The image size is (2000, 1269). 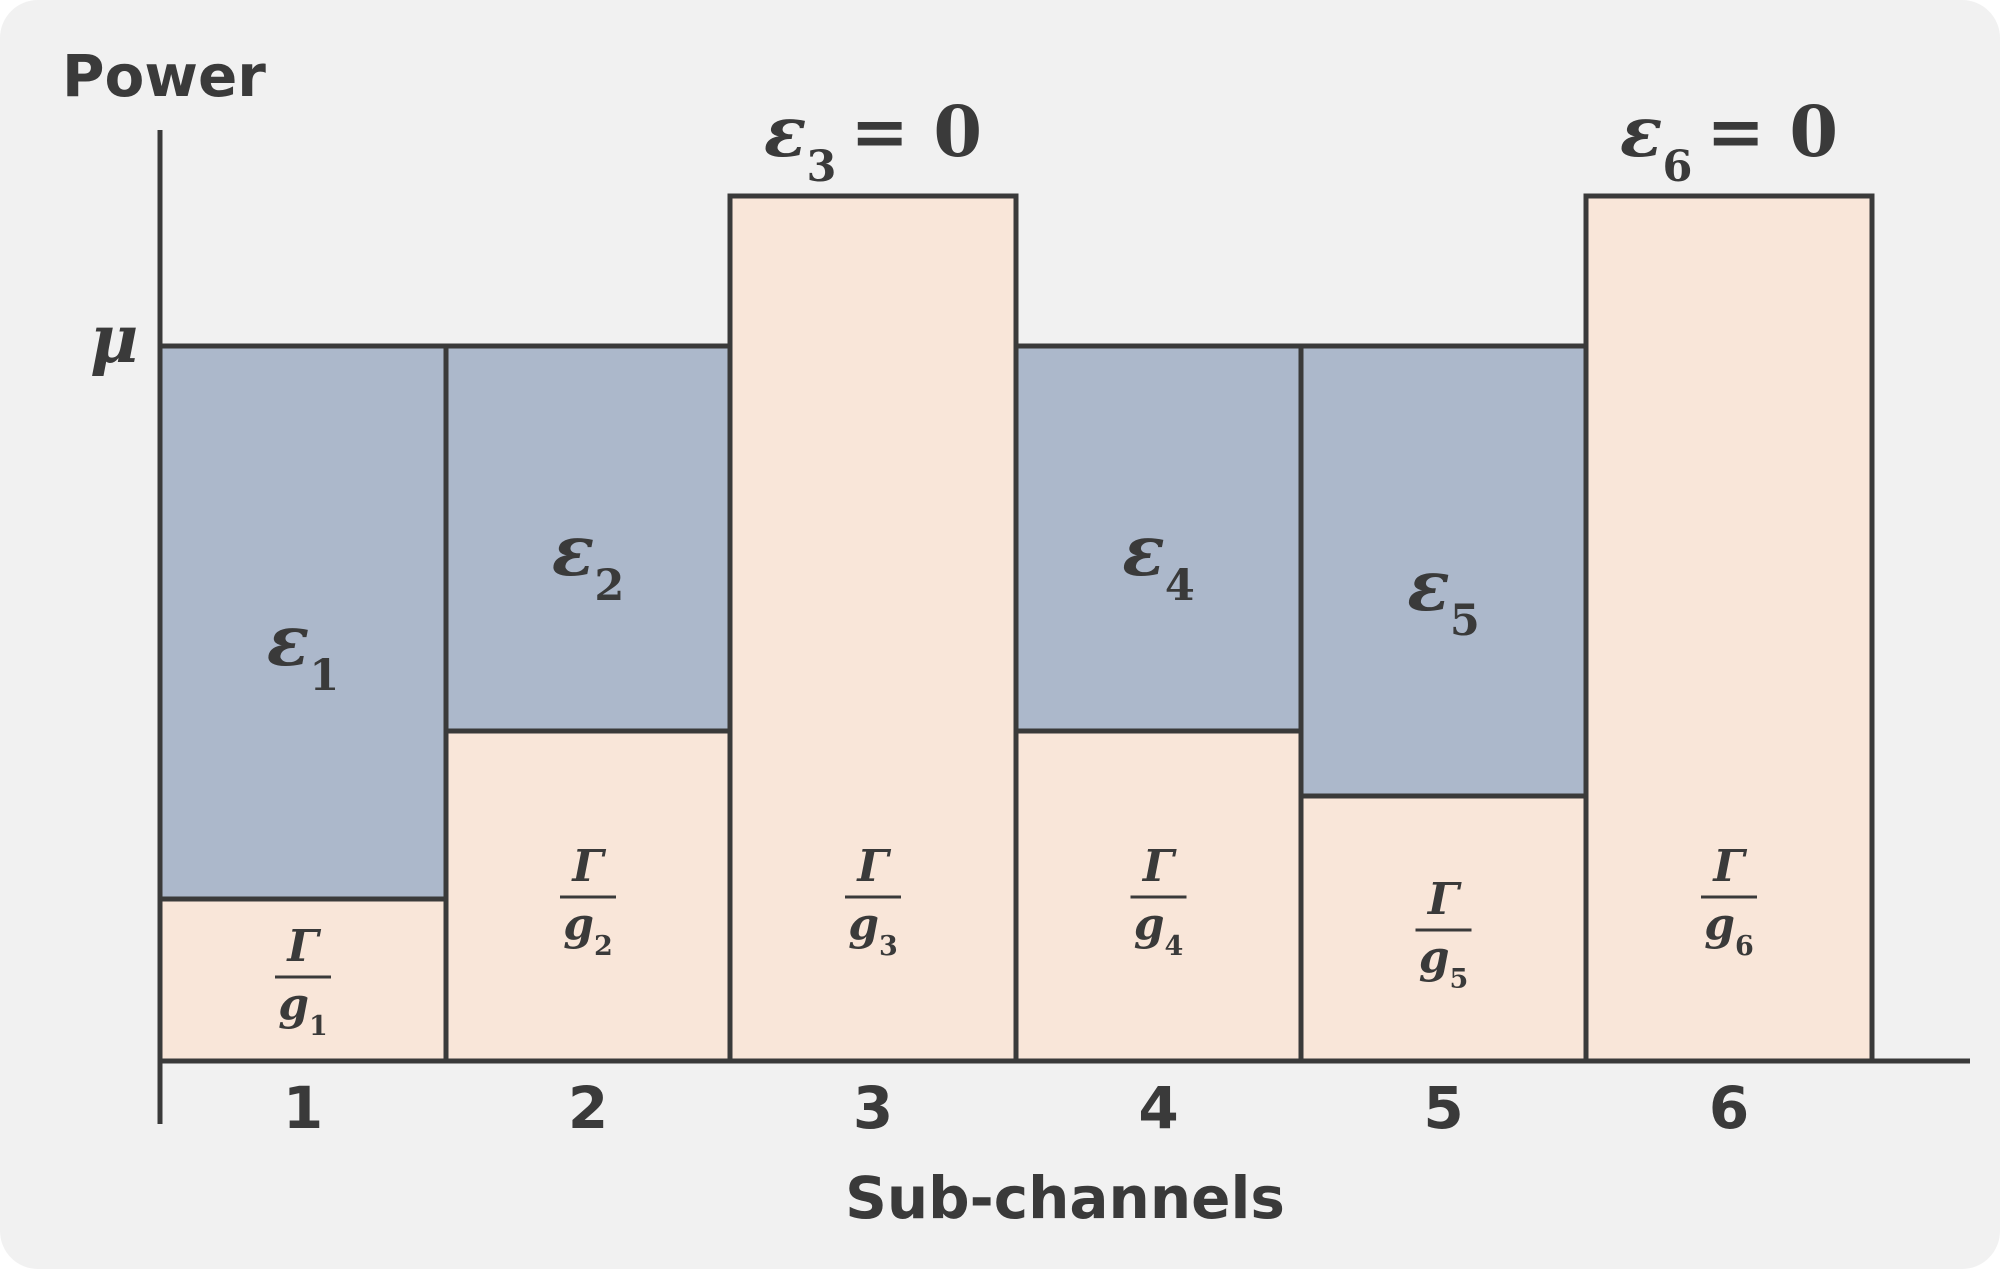 What do you see at coordinates (588, 1108) in the screenshot?
I see `x-tick-label-2: 2` at bounding box center [588, 1108].